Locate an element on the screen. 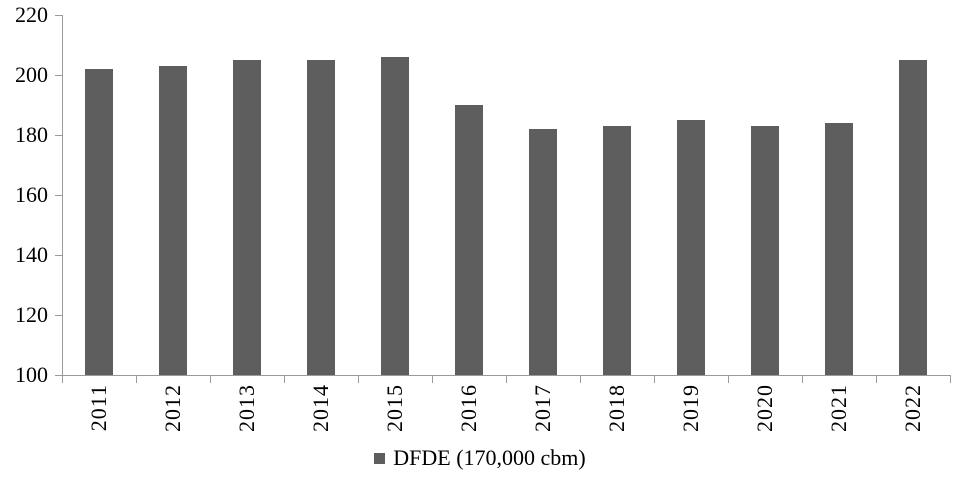 Image resolution: width=960 pixels, height=480 pixels. bar-2014 is located at coordinates (321, 217).